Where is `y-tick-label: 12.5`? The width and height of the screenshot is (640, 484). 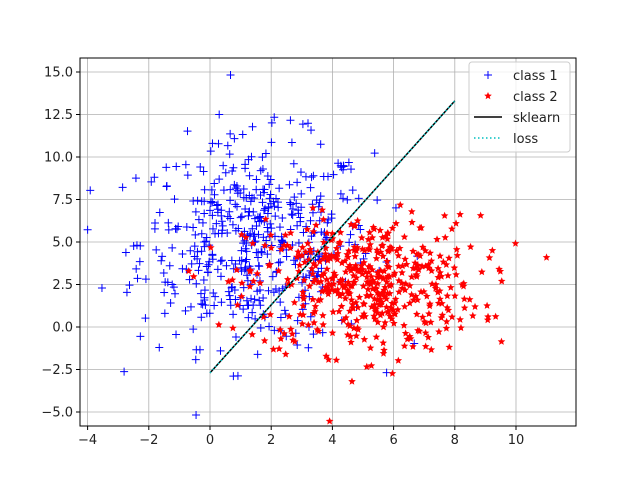 y-tick-label: 12.5 is located at coordinates (58, 115).